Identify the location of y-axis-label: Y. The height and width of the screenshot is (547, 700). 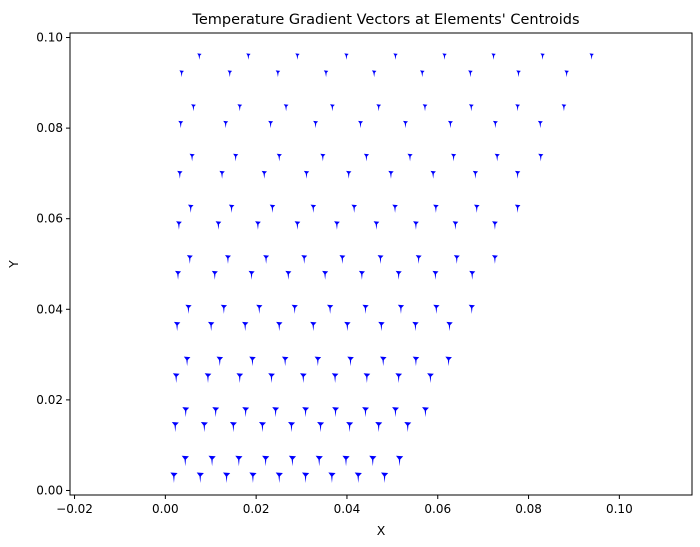
(13, 264).